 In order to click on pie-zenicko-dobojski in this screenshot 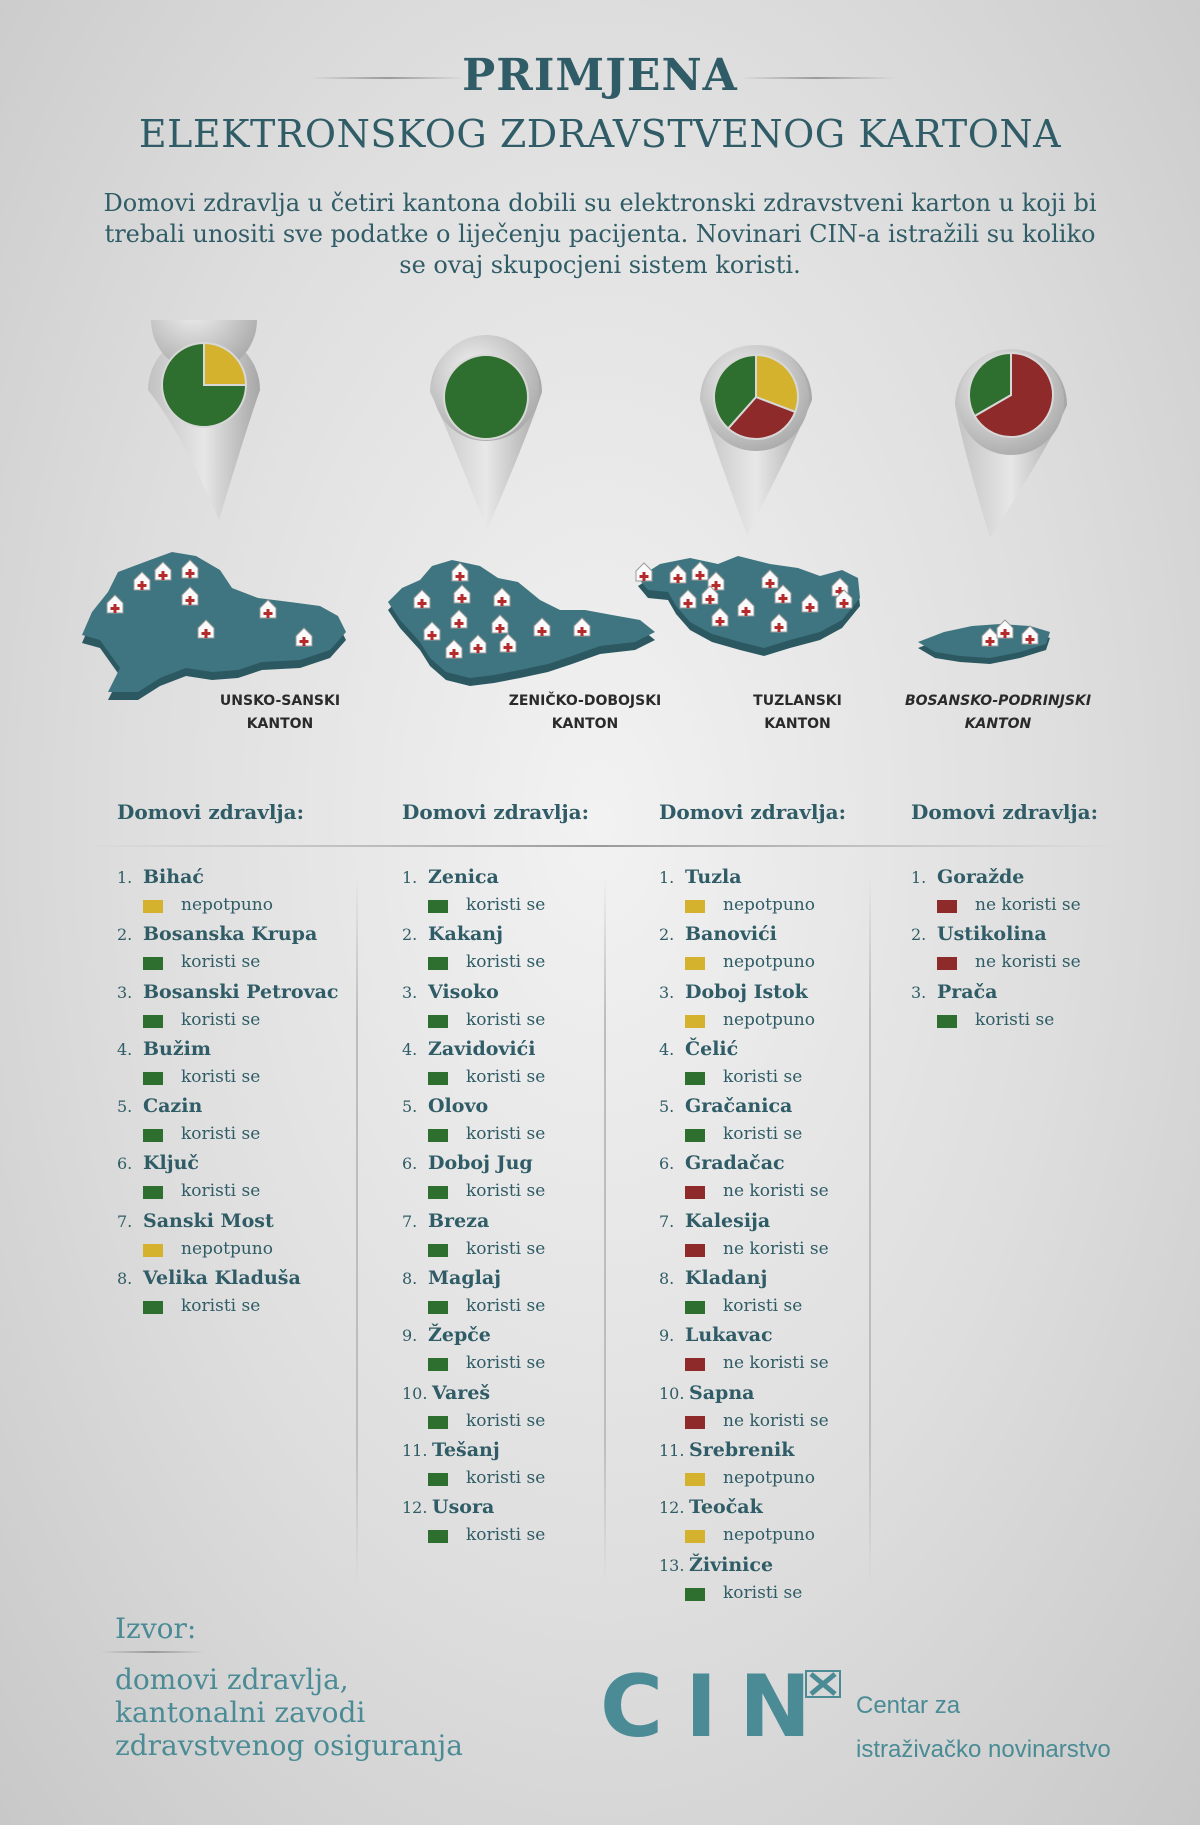, I will do `click(486, 397)`.